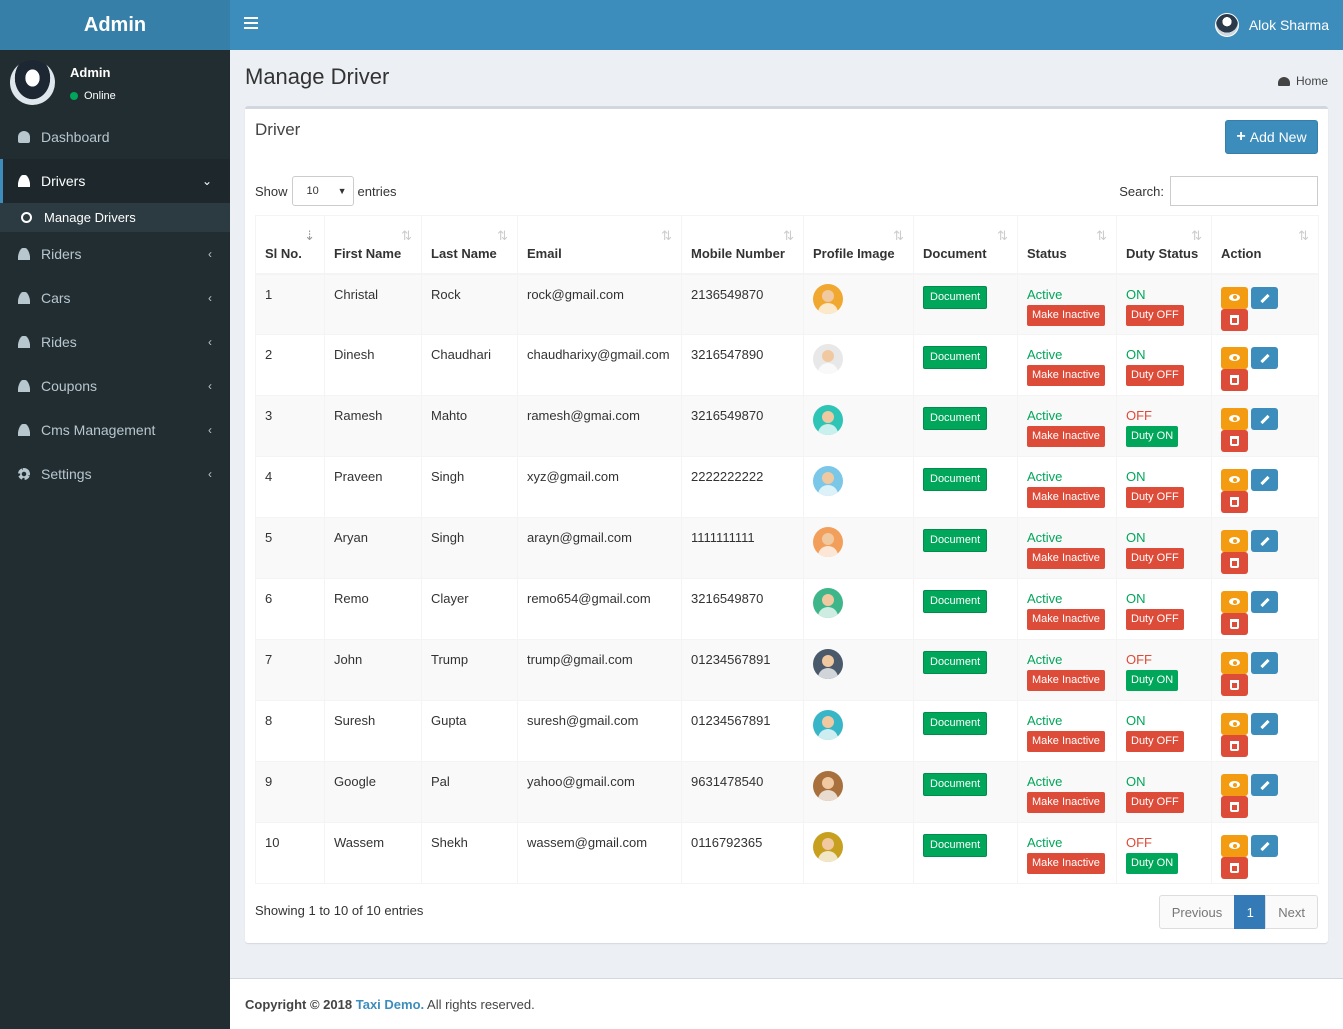 Image resolution: width=1343 pixels, height=1029 pixels. Describe the element at coordinates (1244, 191) in the screenshot. I see `search-input` at that location.